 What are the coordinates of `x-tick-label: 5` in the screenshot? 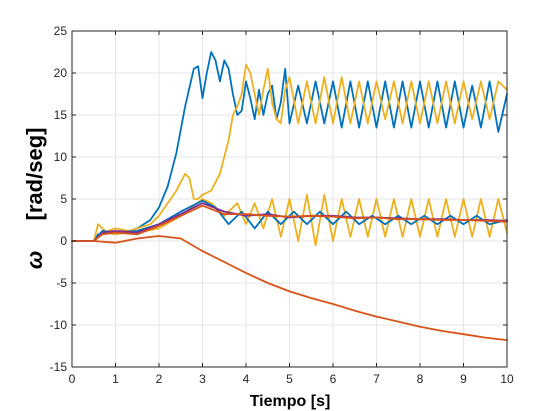 It's located at (289, 379).